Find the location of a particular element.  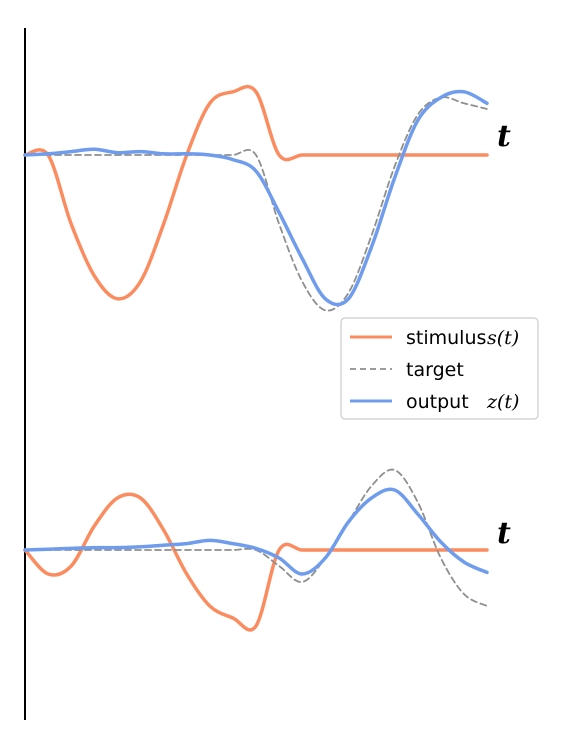

legend: stimulus s(t) target output z(t) is located at coordinates (439, 368).